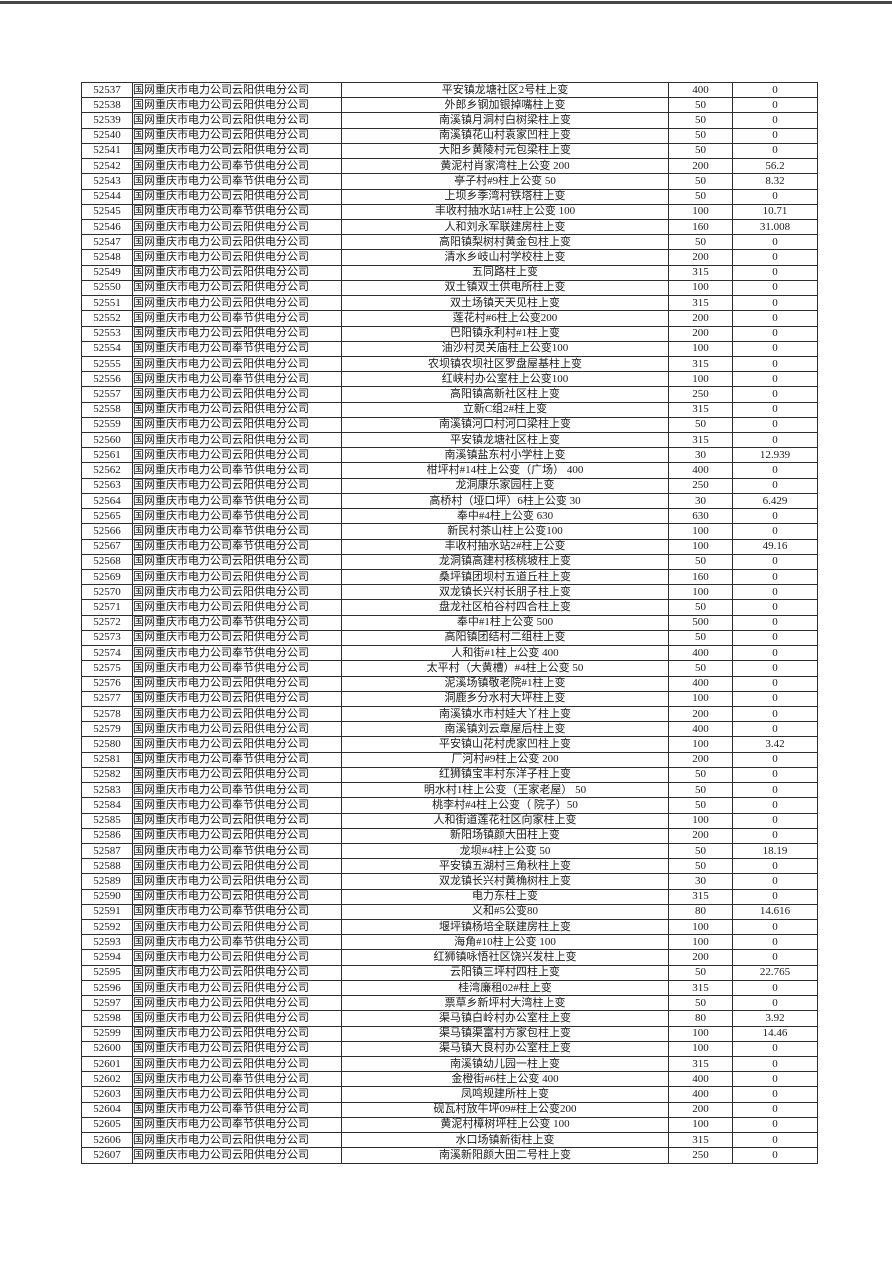 The image size is (892, 1262). Describe the element at coordinates (505, 638) in the screenshot. I see `station-name-cell: 高阳镇团结村二组柱上变` at that location.